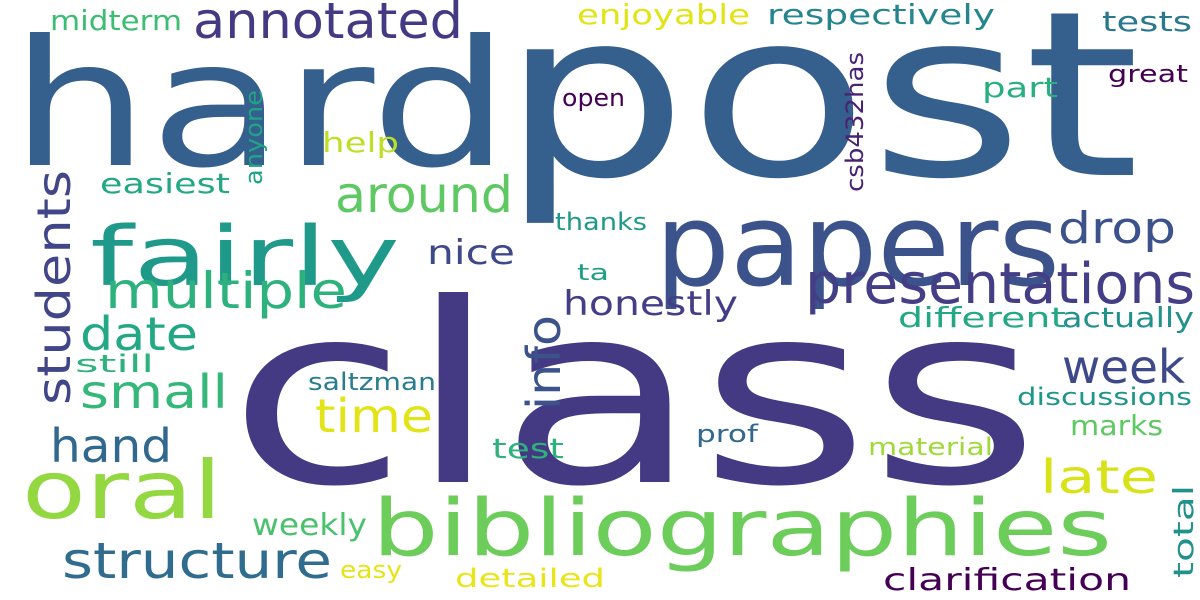 The image size is (1200, 600). What do you see at coordinates (1148, 74) in the screenshot?
I see `word-great: great` at bounding box center [1148, 74].